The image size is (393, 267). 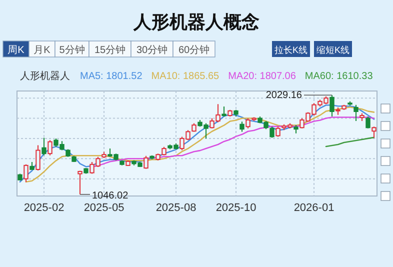 I want to click on text: 周K, so click(x=16, y=50).